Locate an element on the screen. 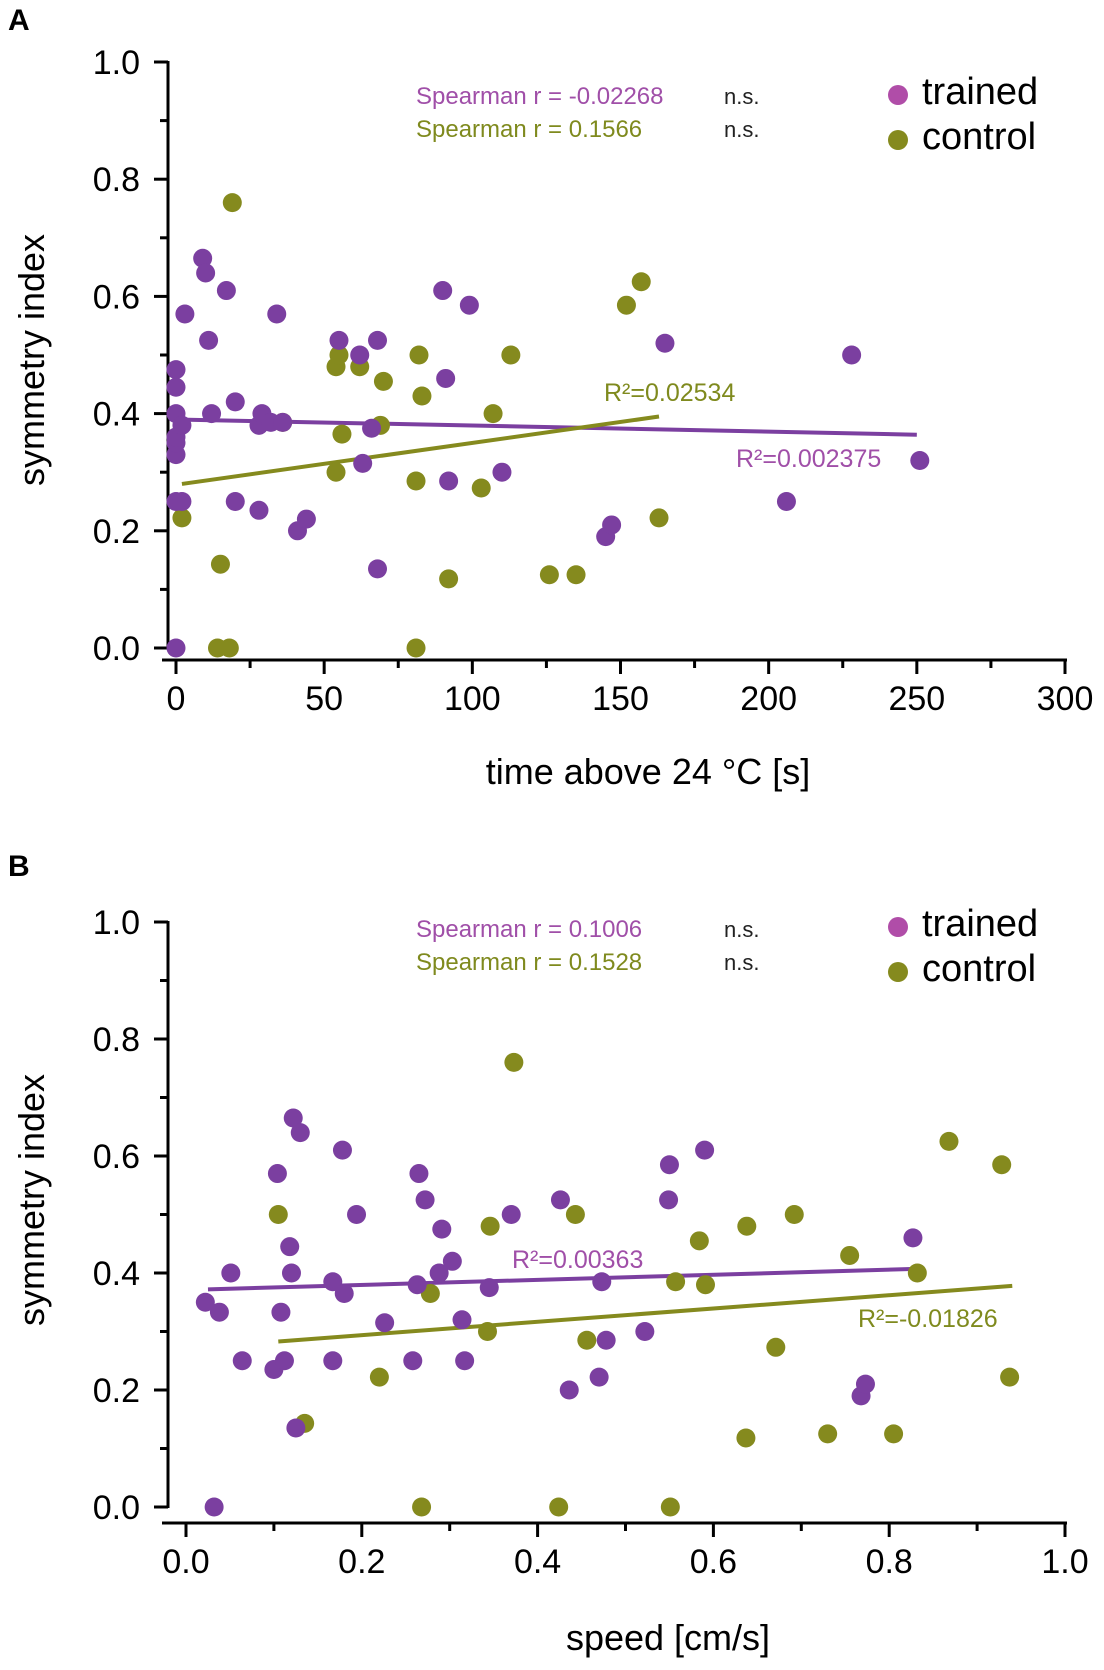 The width and height of the screenshot is (1104, 1670). panel-a-sig-control: n.s. is located at coordinates (741, 129).